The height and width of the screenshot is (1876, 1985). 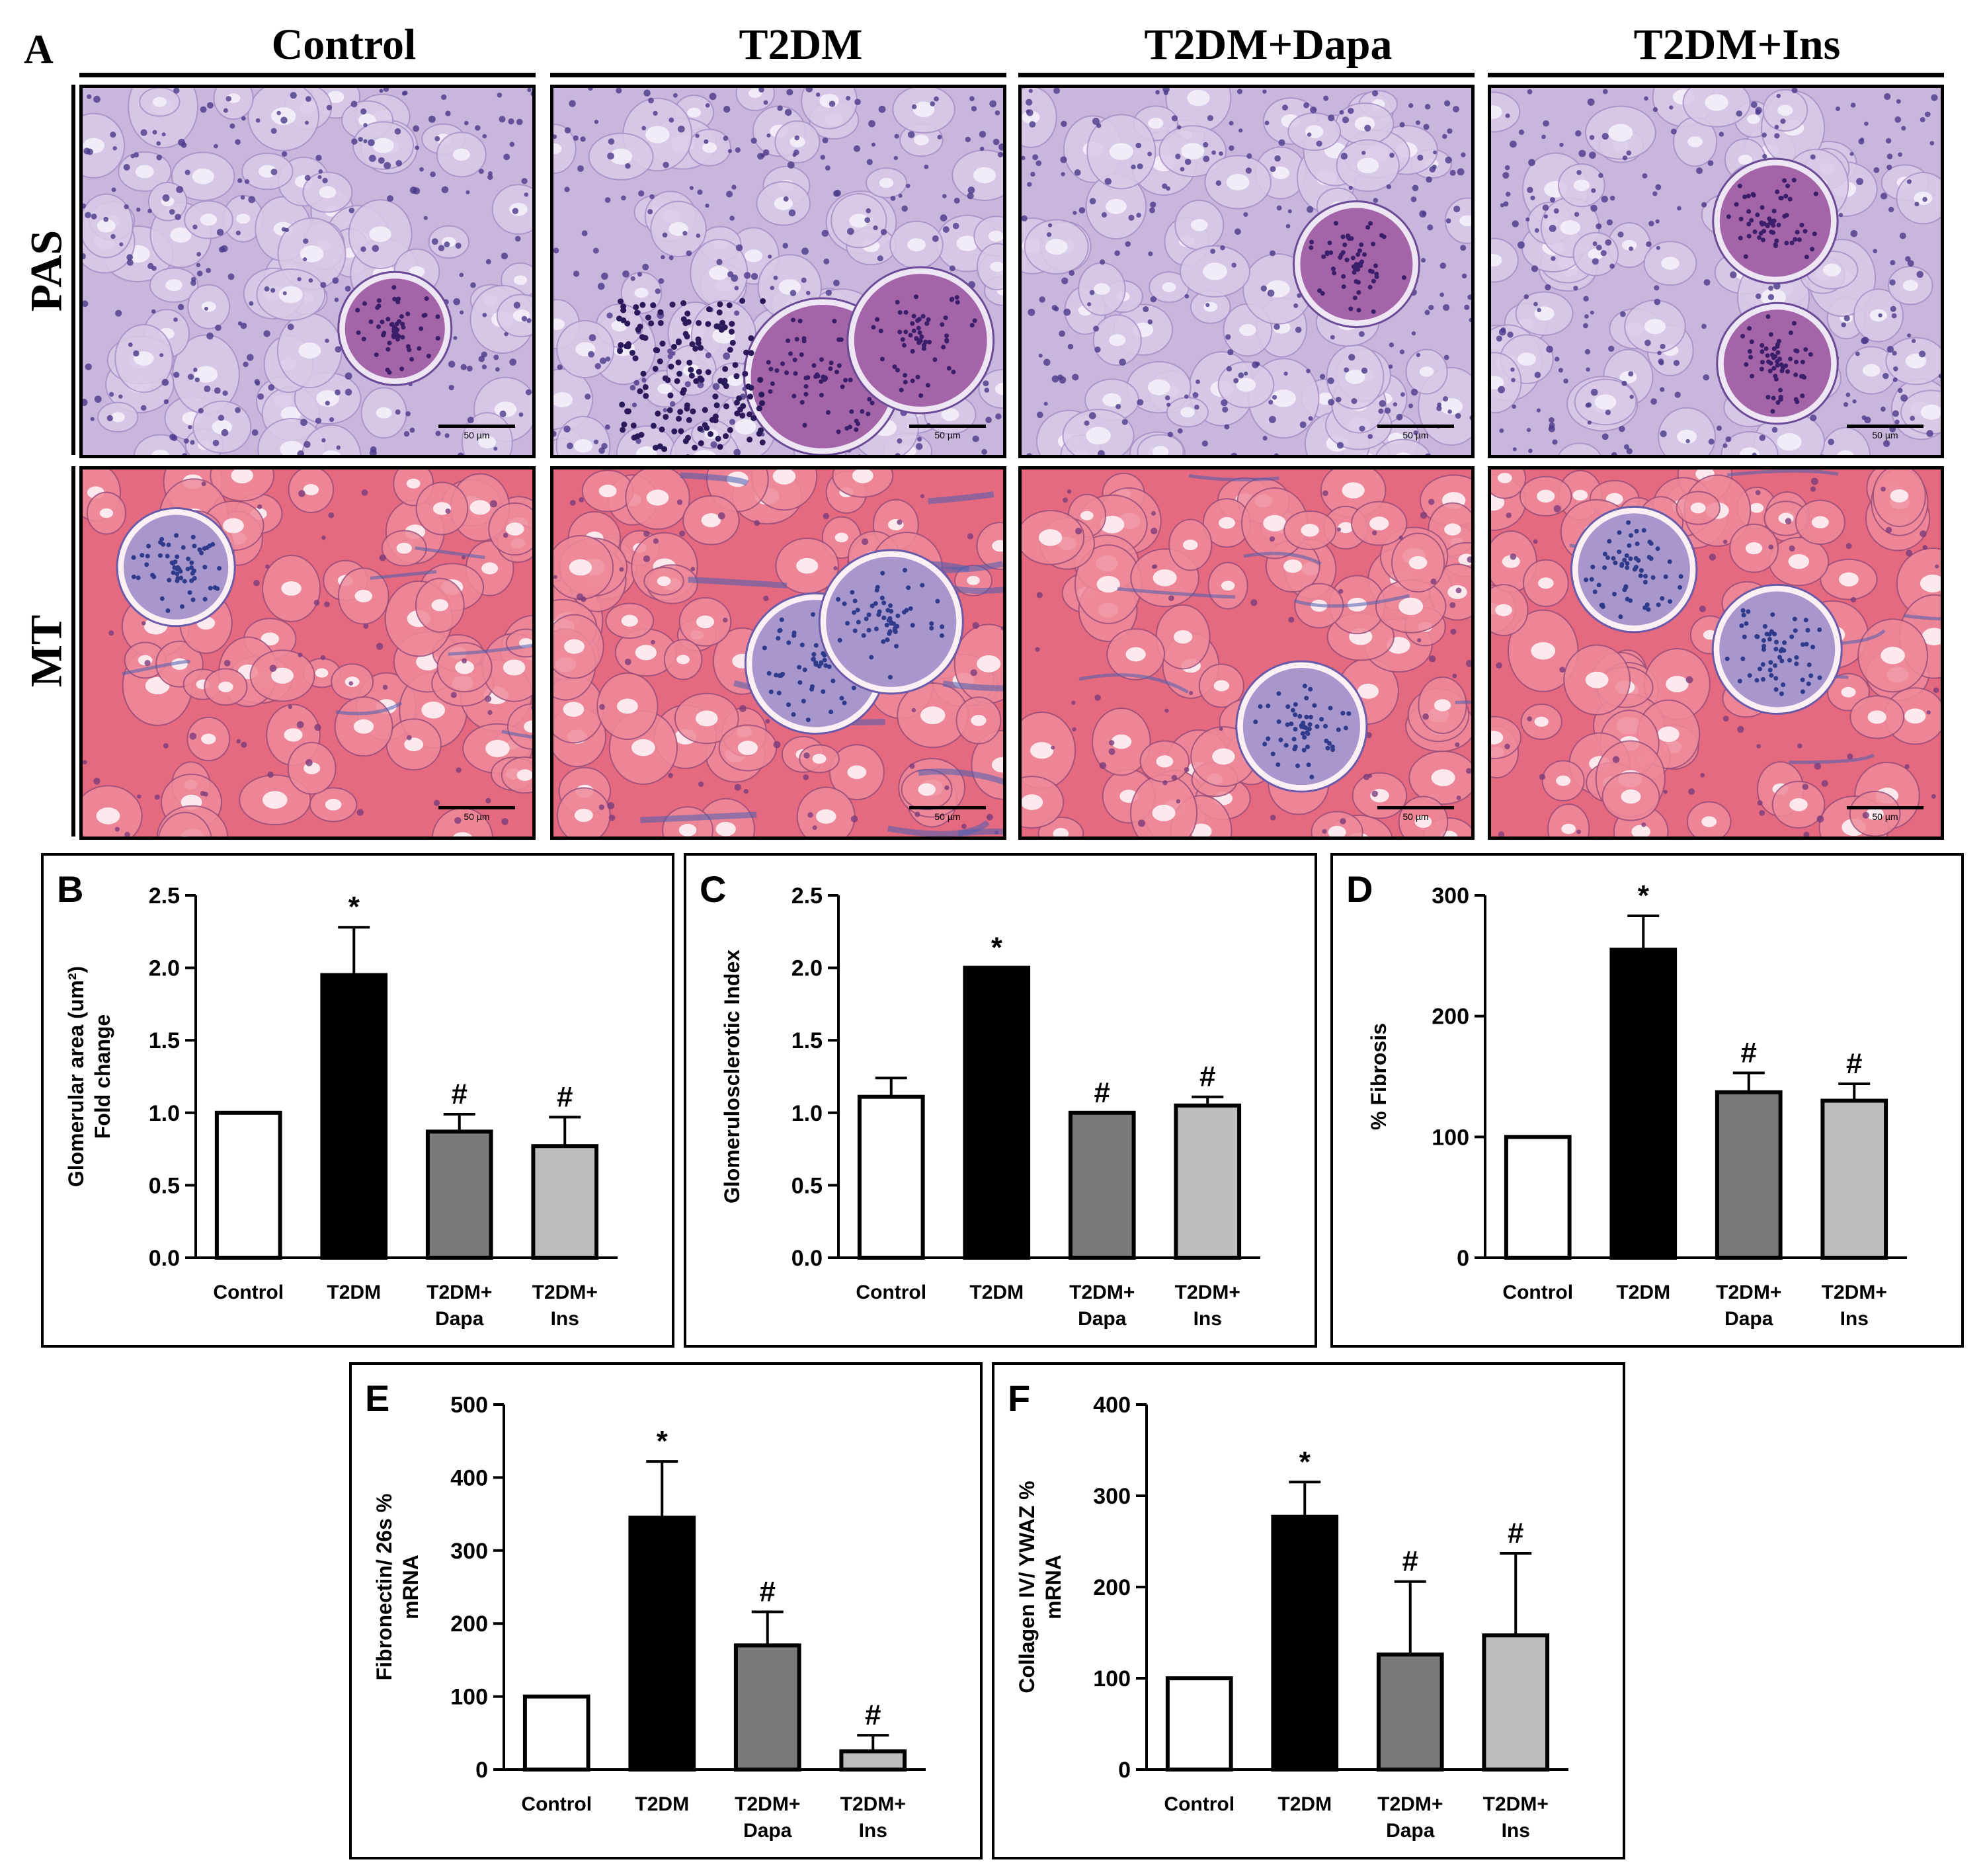 What do you see at coordinates (307, 75) in the screenshot?
I see `column-rule-control` at bounding box center [307, 75].